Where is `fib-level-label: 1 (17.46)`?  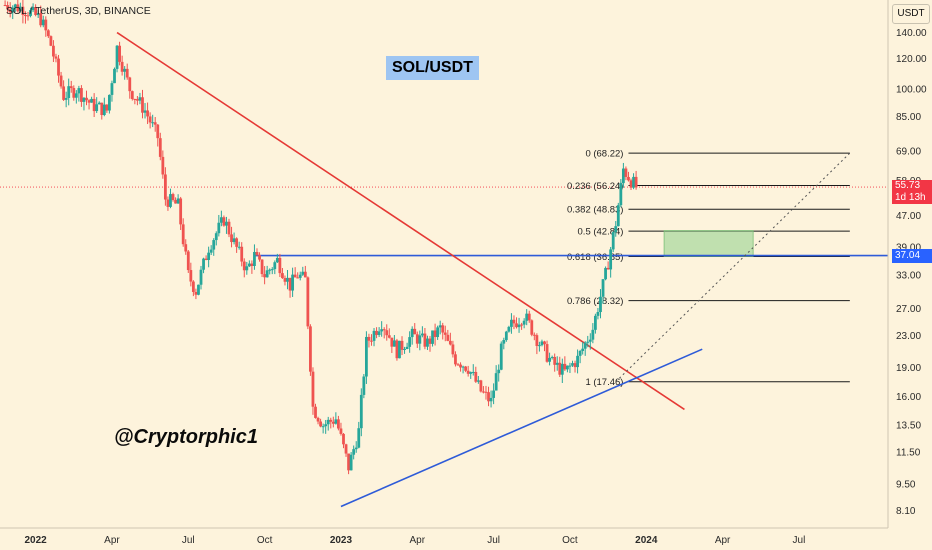
fib-level-label: 1 (17.46) is located at coordinates (604, 382).